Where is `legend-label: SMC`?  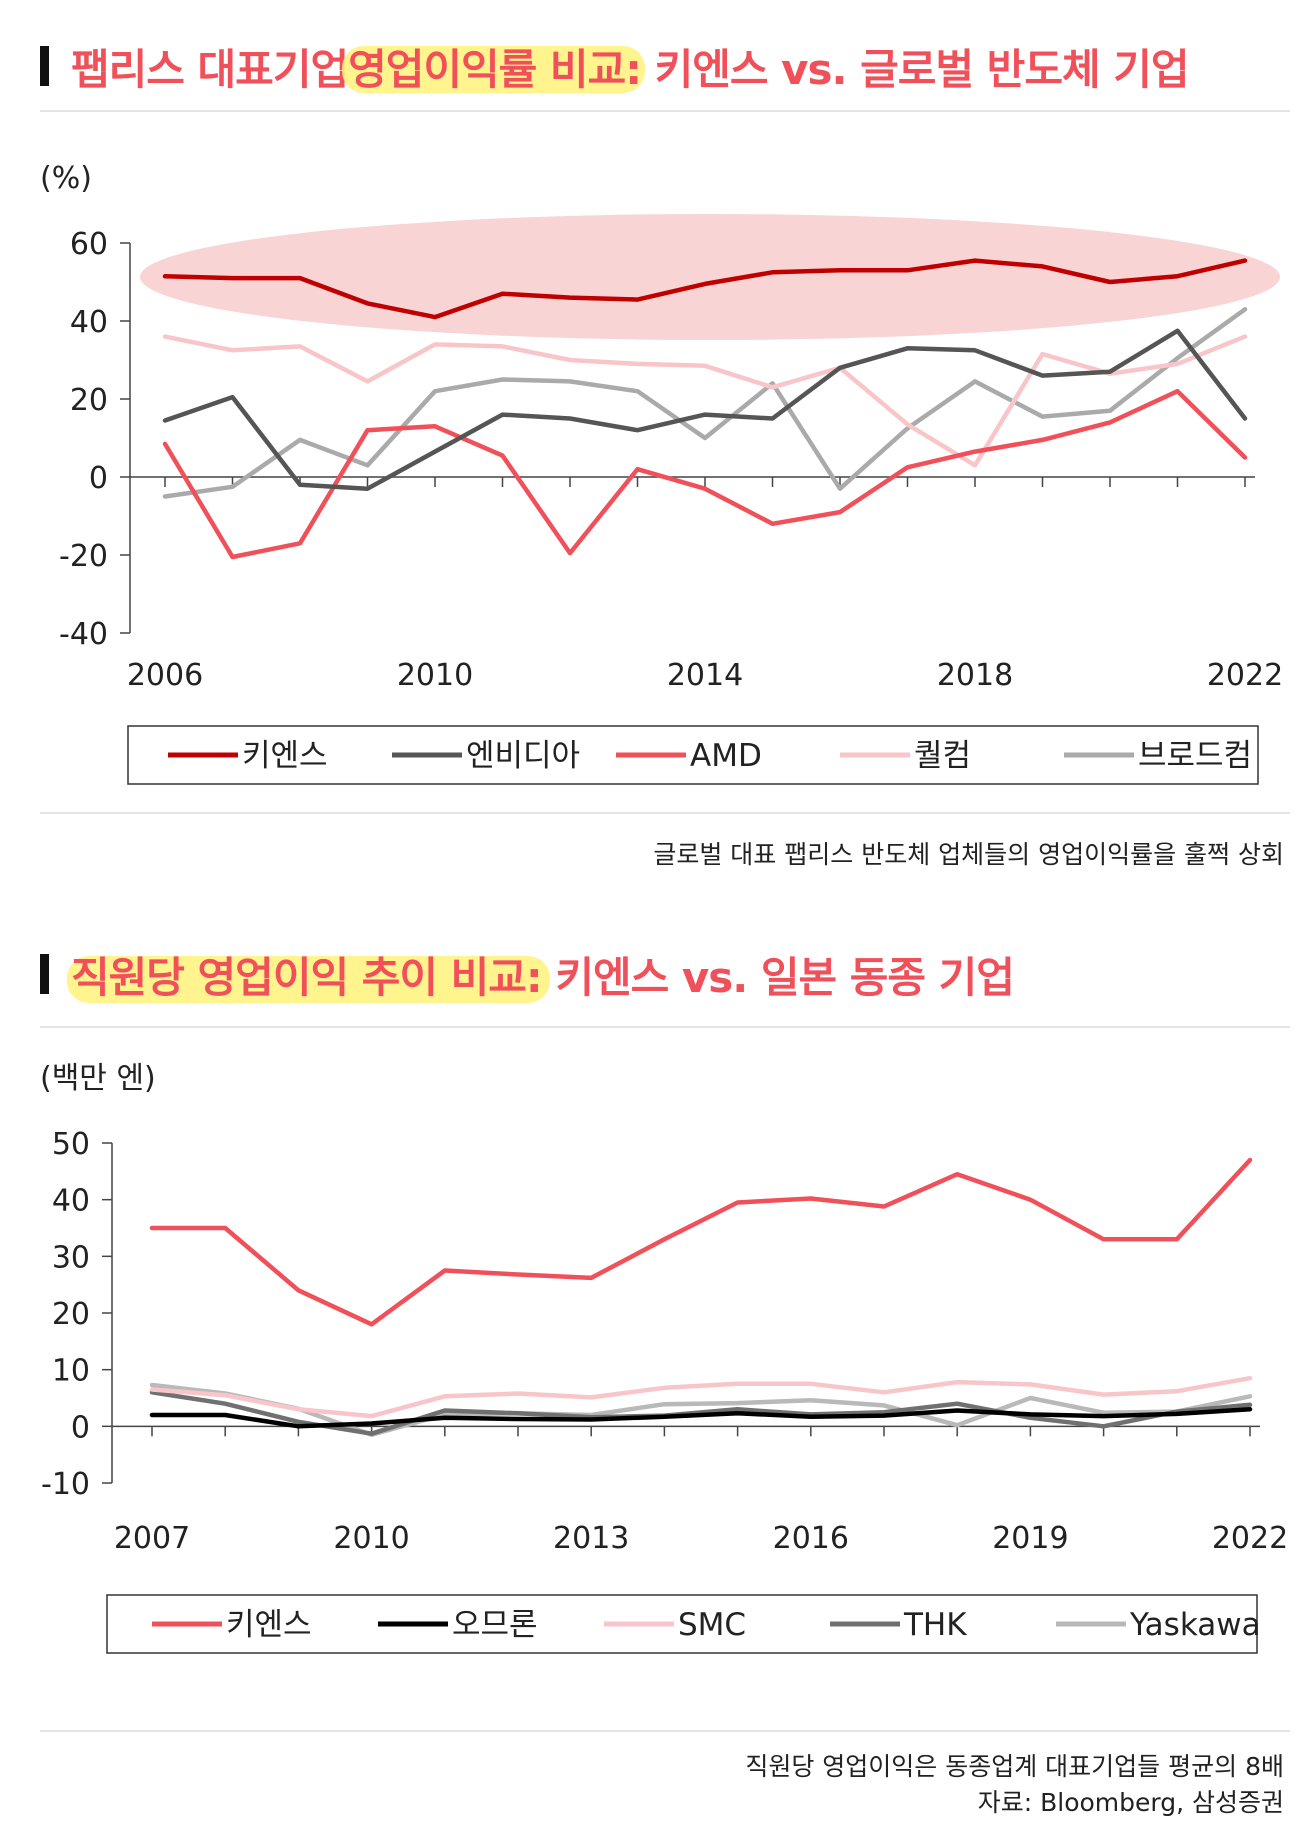 legend-label: SMC is located at coordinates (712, 1625).